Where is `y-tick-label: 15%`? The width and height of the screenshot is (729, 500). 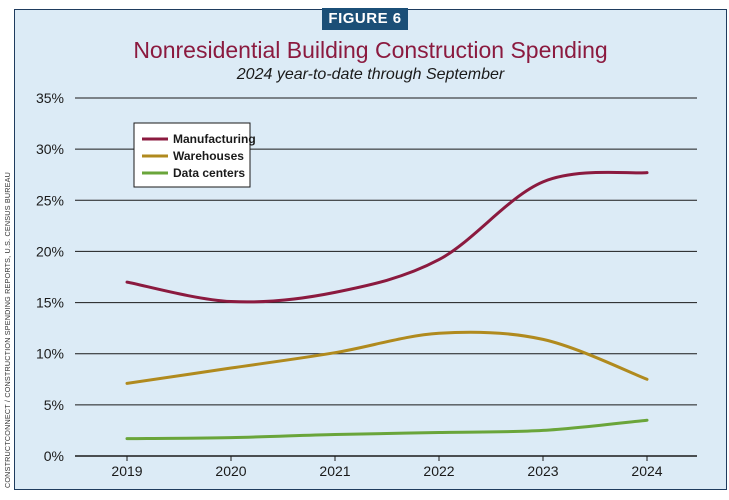 y-tick-label: 15% is located at coordinates (50, 303).